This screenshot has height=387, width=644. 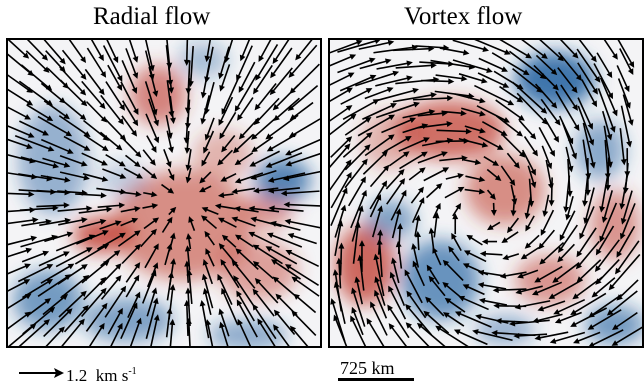 I want to click on scale-bar, so click(x=376, y=379).